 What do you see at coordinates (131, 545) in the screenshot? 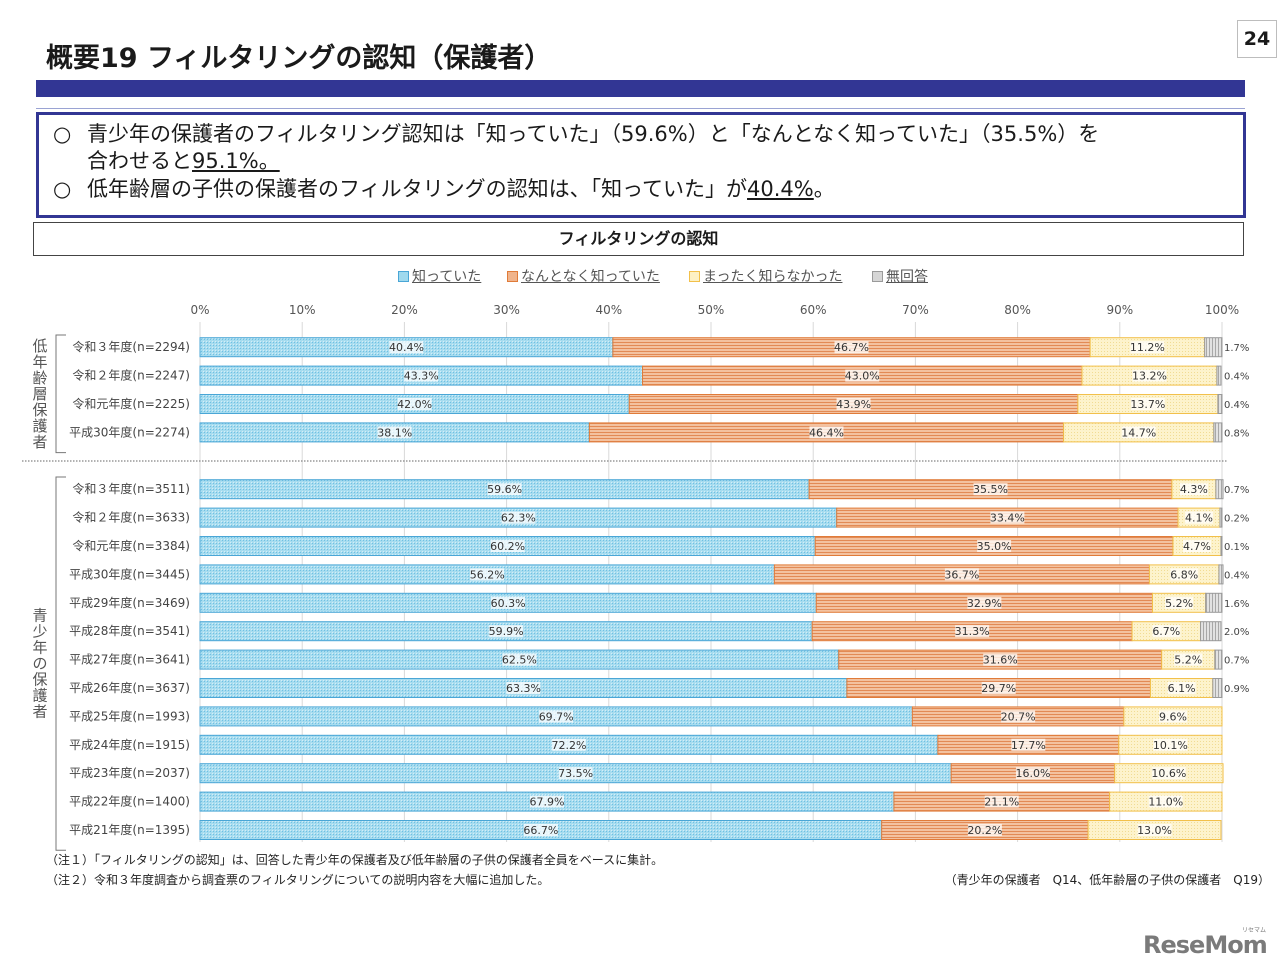
I see `category-label: 令和元年度(n=3384)` at bounding box center [131, 545].